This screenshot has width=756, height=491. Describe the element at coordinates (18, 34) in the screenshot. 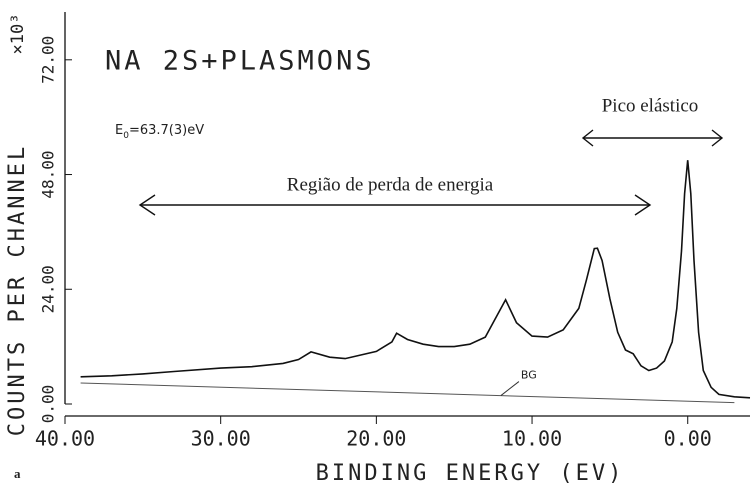

I see `y-multiplier: ×10³` at that location.